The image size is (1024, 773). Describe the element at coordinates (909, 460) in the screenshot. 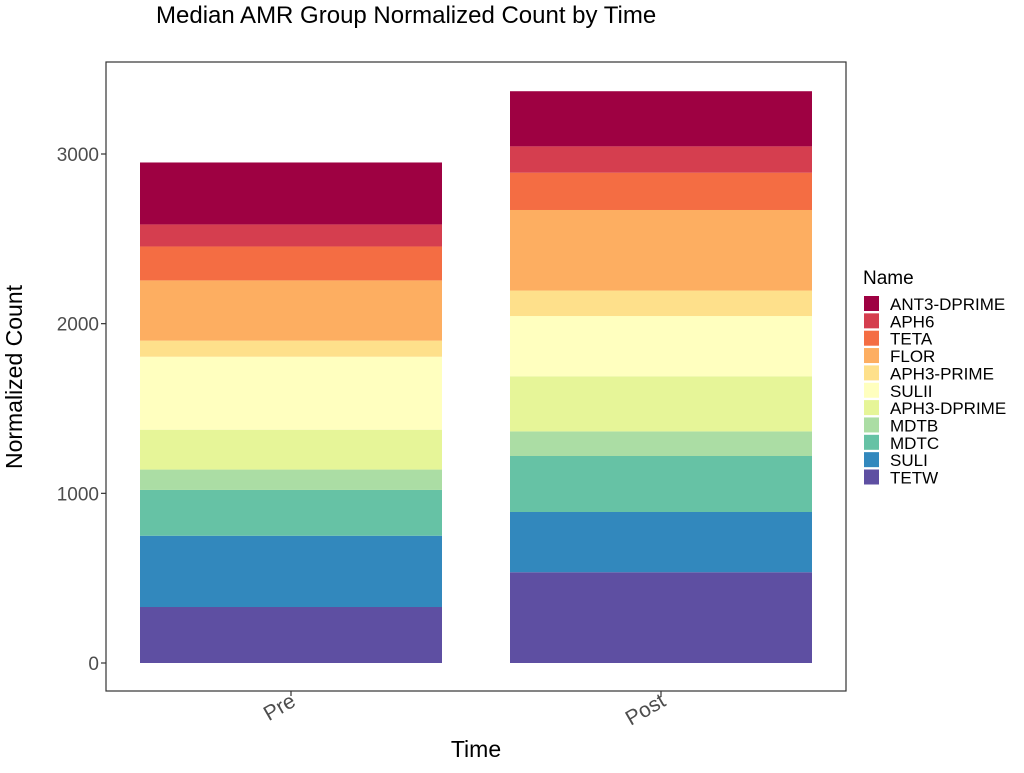

I see `legend-label-suli: SULI` at that location.